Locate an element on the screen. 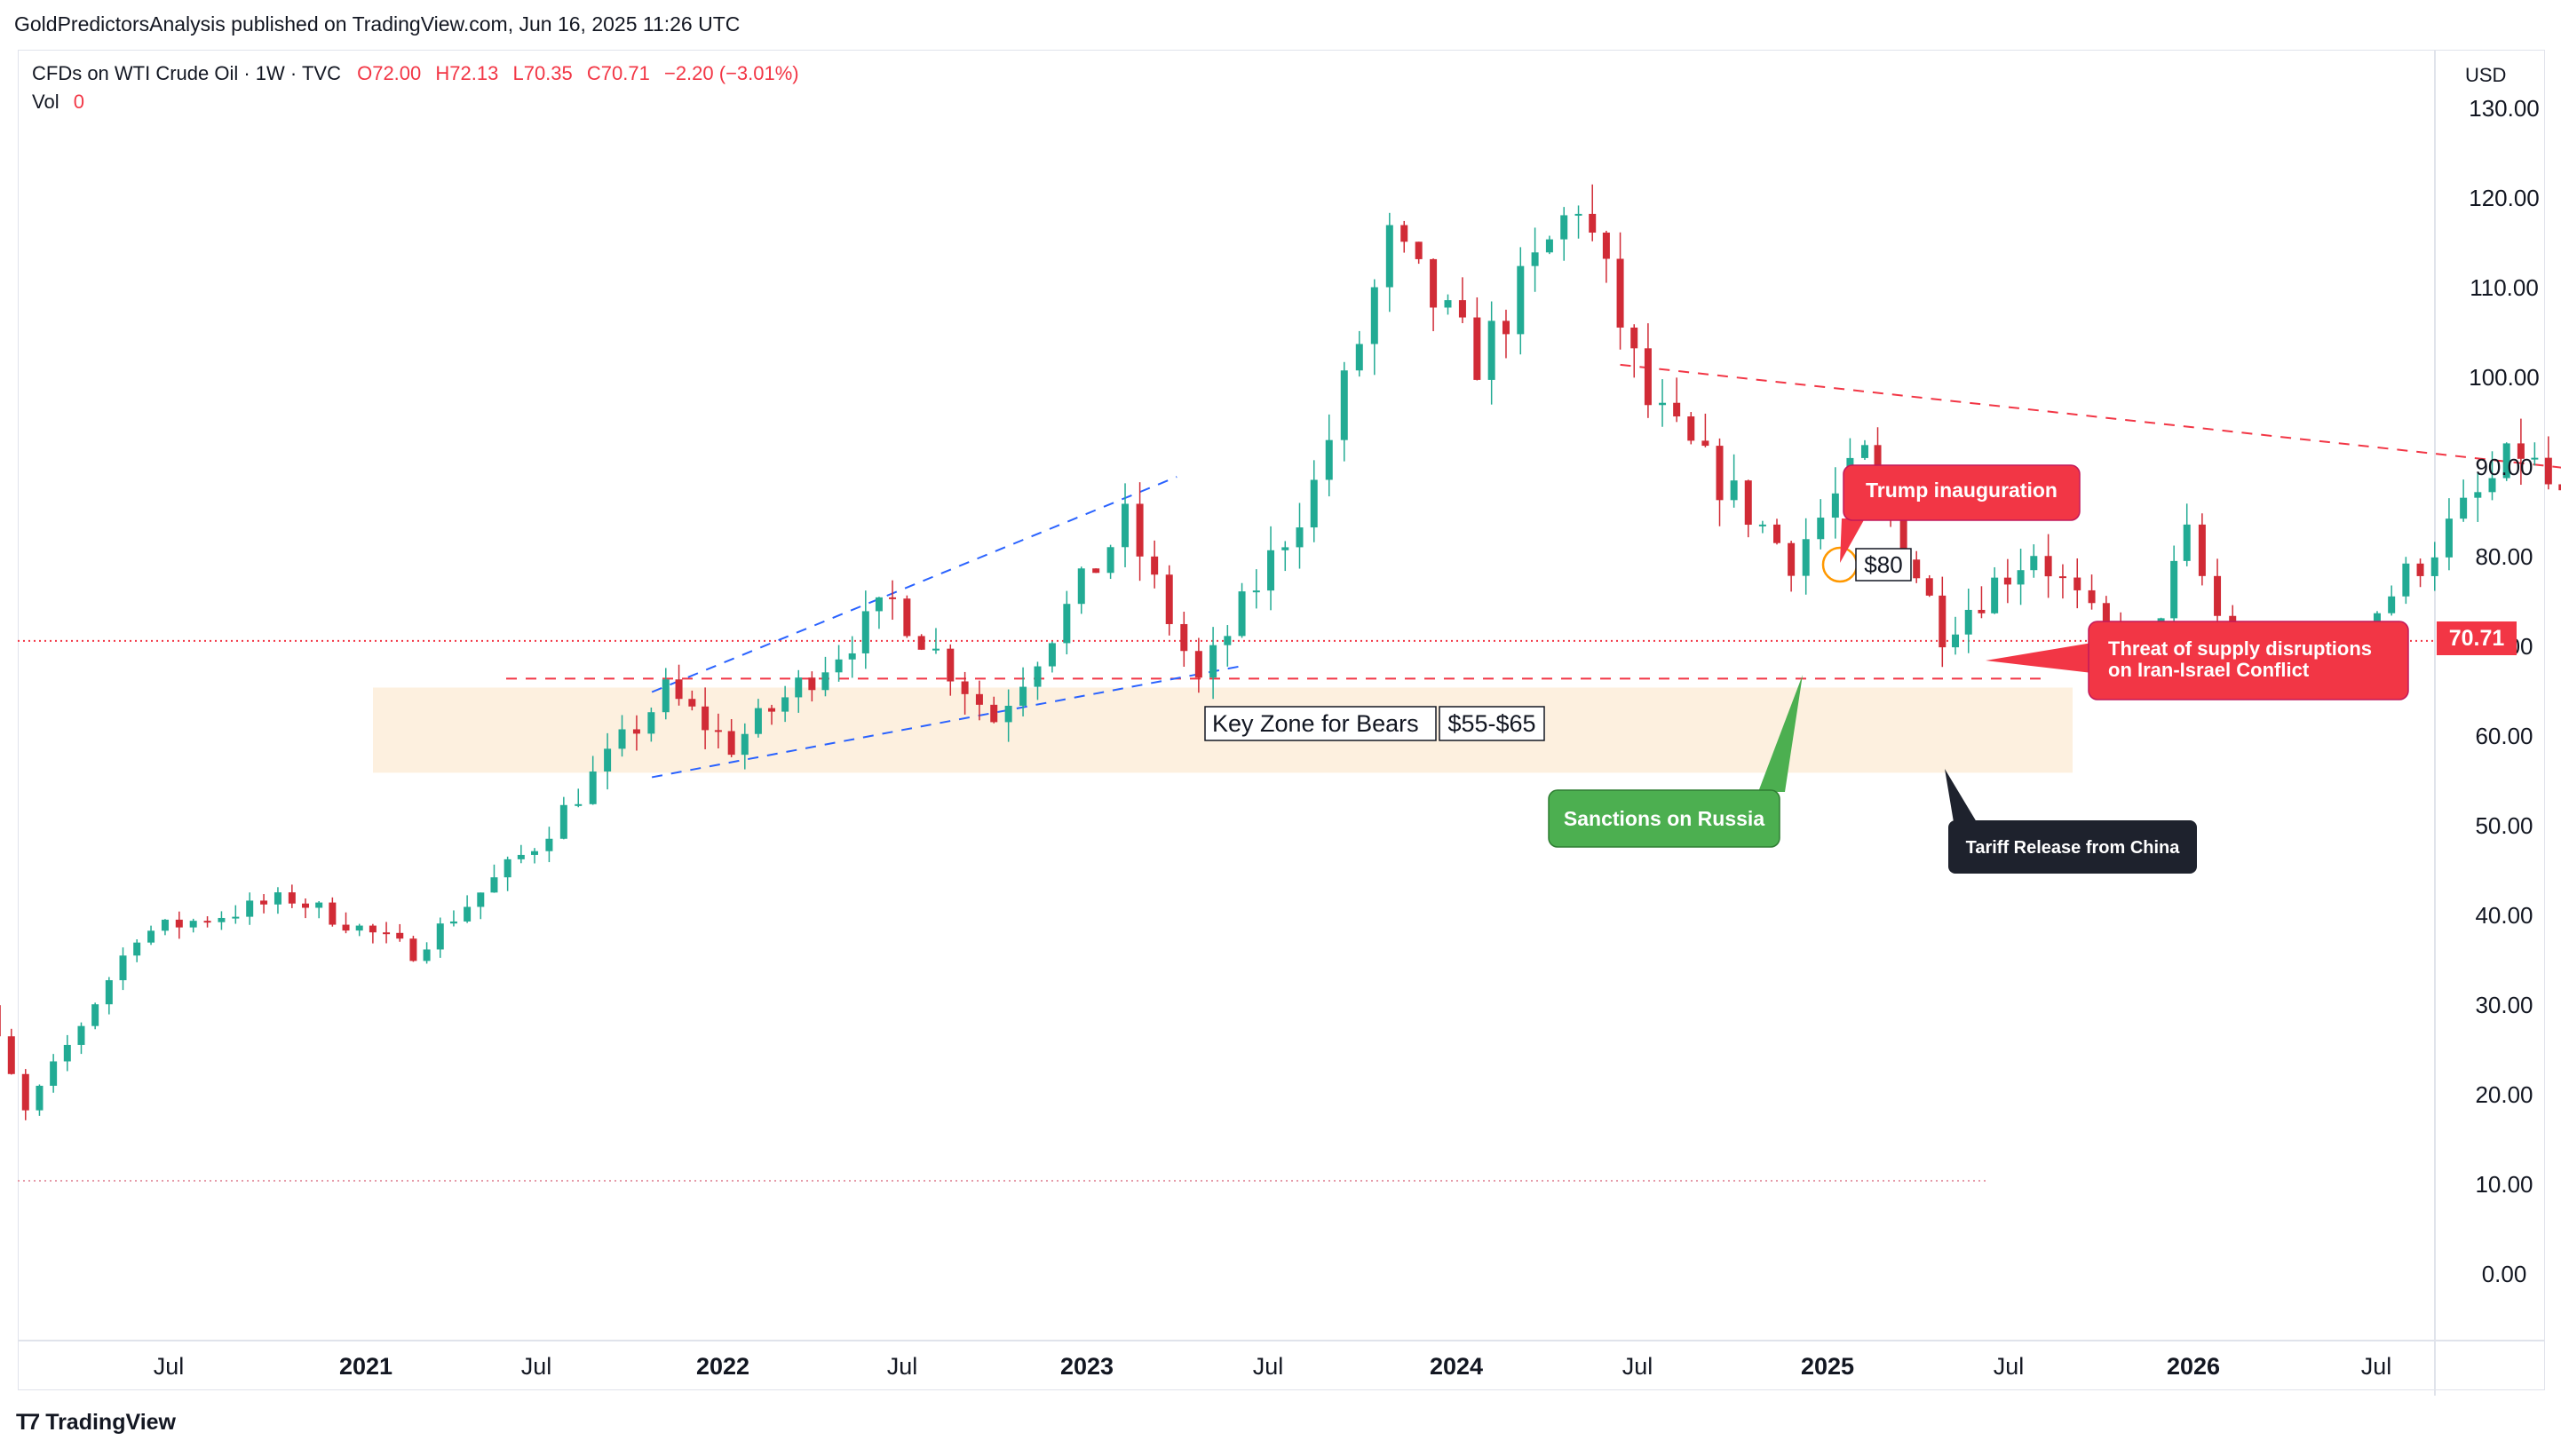 The width and height of the screenshot is (2561, 1456). price-tick: 80.00 is located at coordinates (2504, 556).